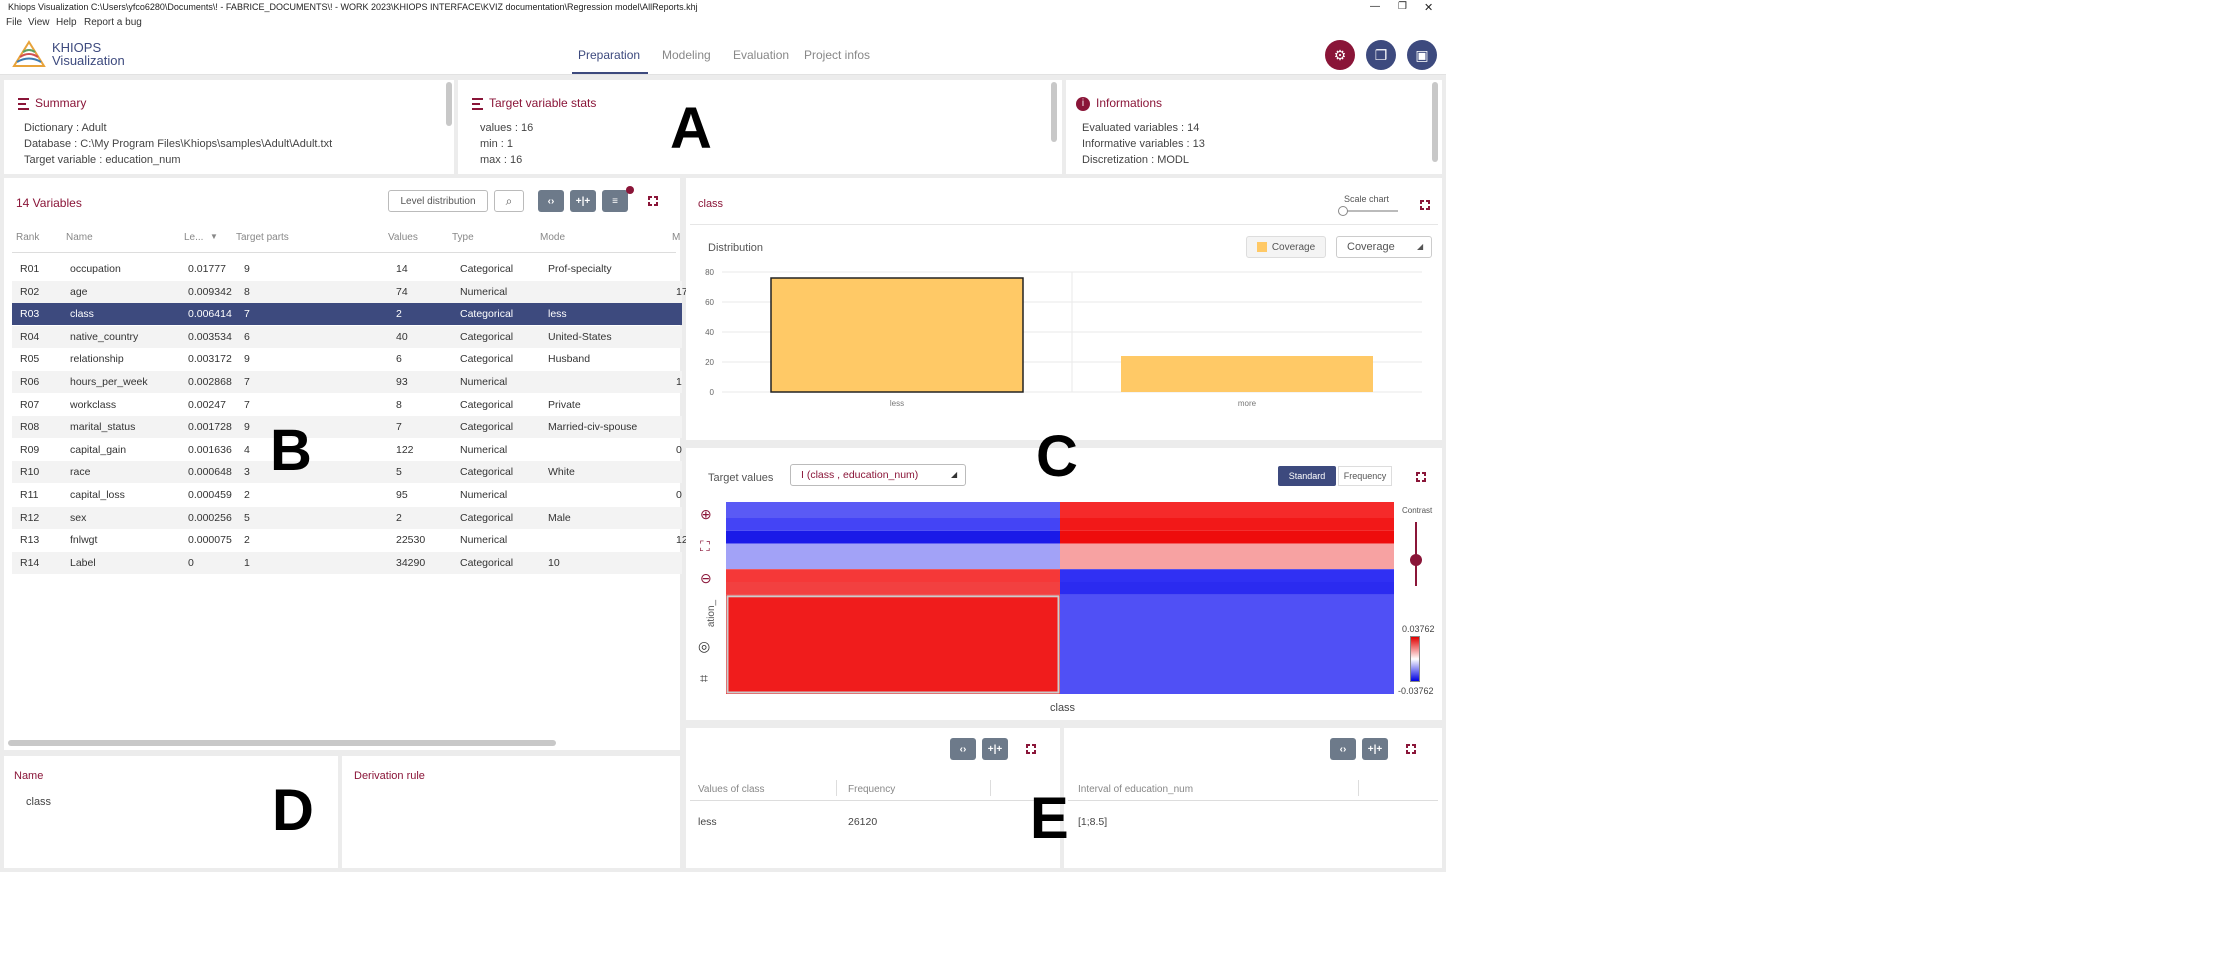 Image resolution: width=2238 pixels, height=976 pixels. Describe the element at coordinates (1411, 749) in the screenshot. I see `interval-fullscreen-icon` at that location.